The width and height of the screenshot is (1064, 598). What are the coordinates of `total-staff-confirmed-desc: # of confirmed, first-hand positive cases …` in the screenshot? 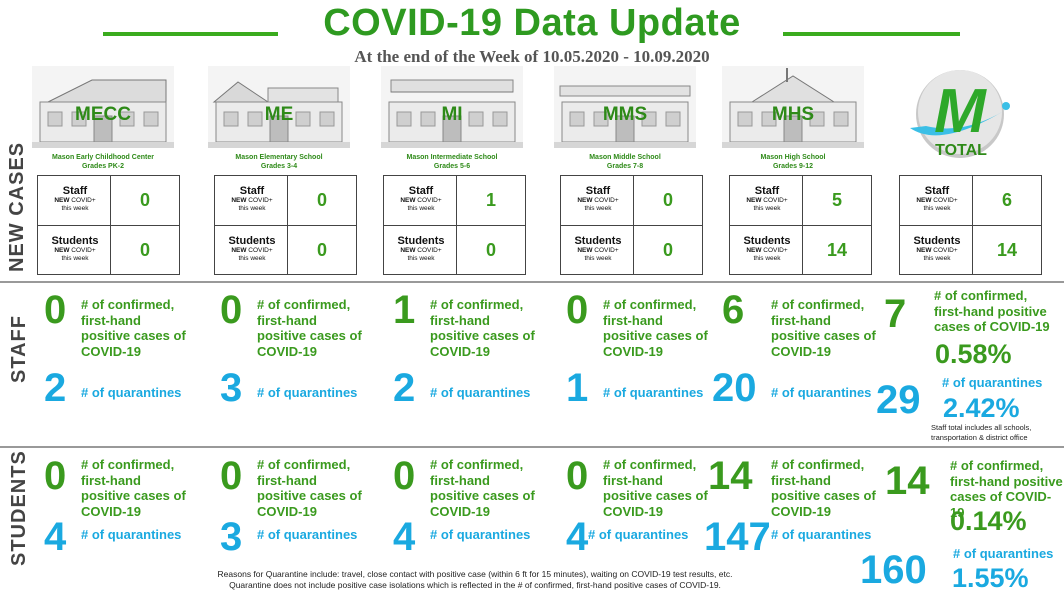 It's located at (992, 311).